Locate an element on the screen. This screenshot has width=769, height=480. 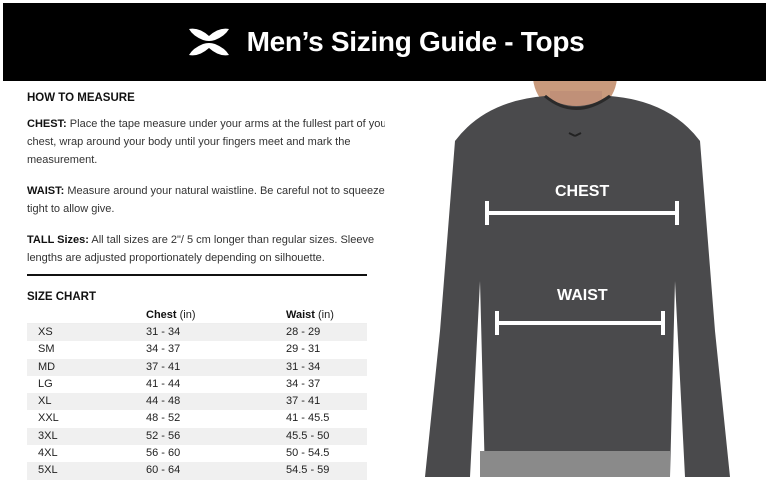
table-row: 4XL 56 - 60 50 - 54.5 is located at coordinates (197, 453).